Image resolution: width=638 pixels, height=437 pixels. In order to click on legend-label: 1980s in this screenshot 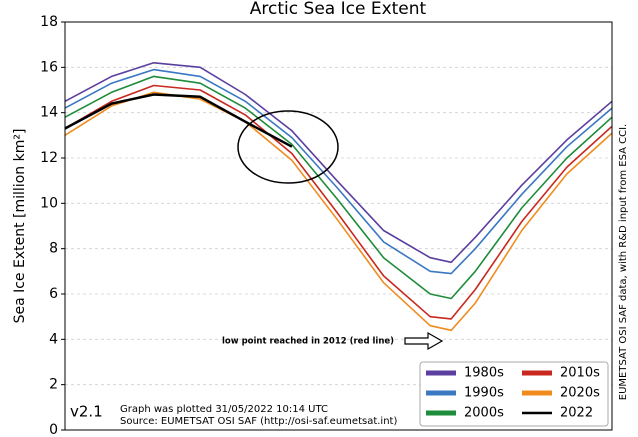, I will do `click(484, 373)`.